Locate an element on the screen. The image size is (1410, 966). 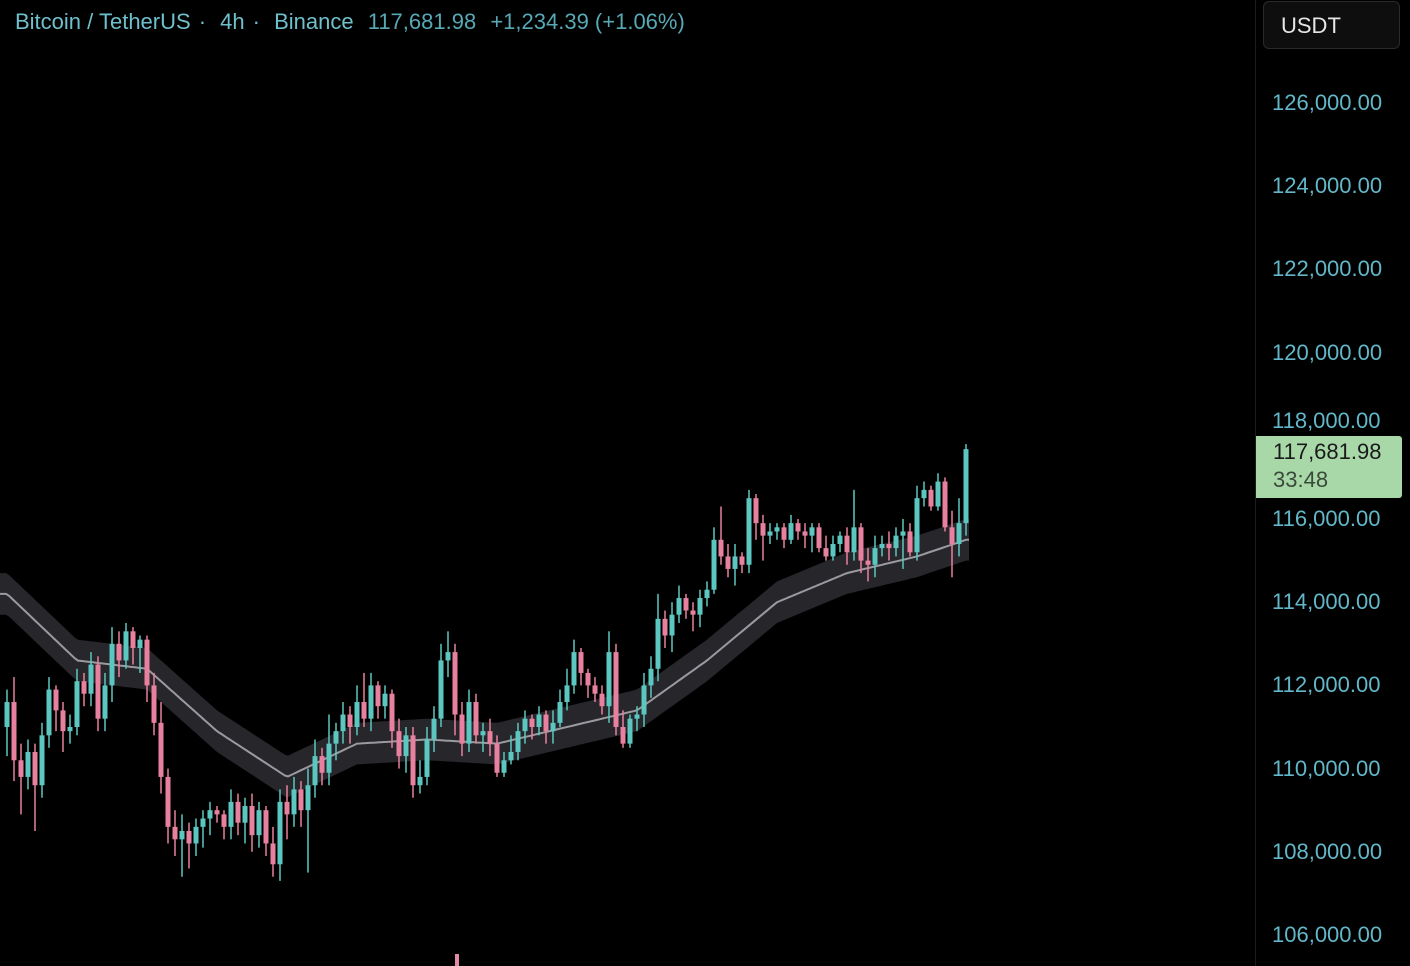
symbol-name: Bitcoin / TetherUS is located at coordinates (103, 21).